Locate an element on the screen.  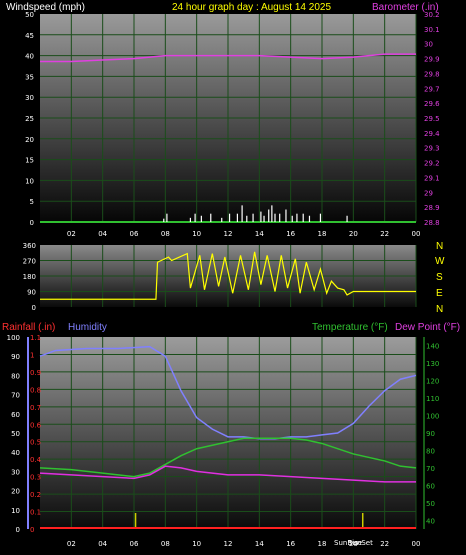
sunset-label: SunSet is located at coordinates (360, 543).